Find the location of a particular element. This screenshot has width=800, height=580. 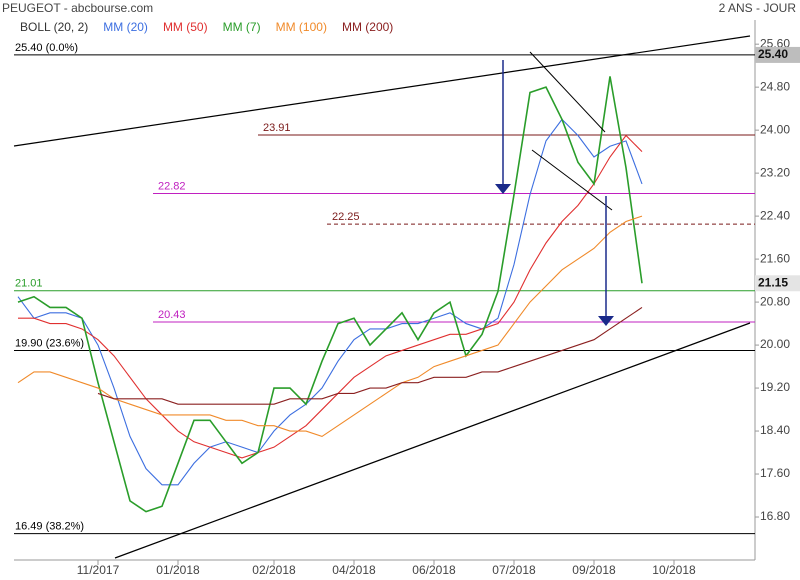

y-tick-label: 21.60 is located at coordinates (775, 258).